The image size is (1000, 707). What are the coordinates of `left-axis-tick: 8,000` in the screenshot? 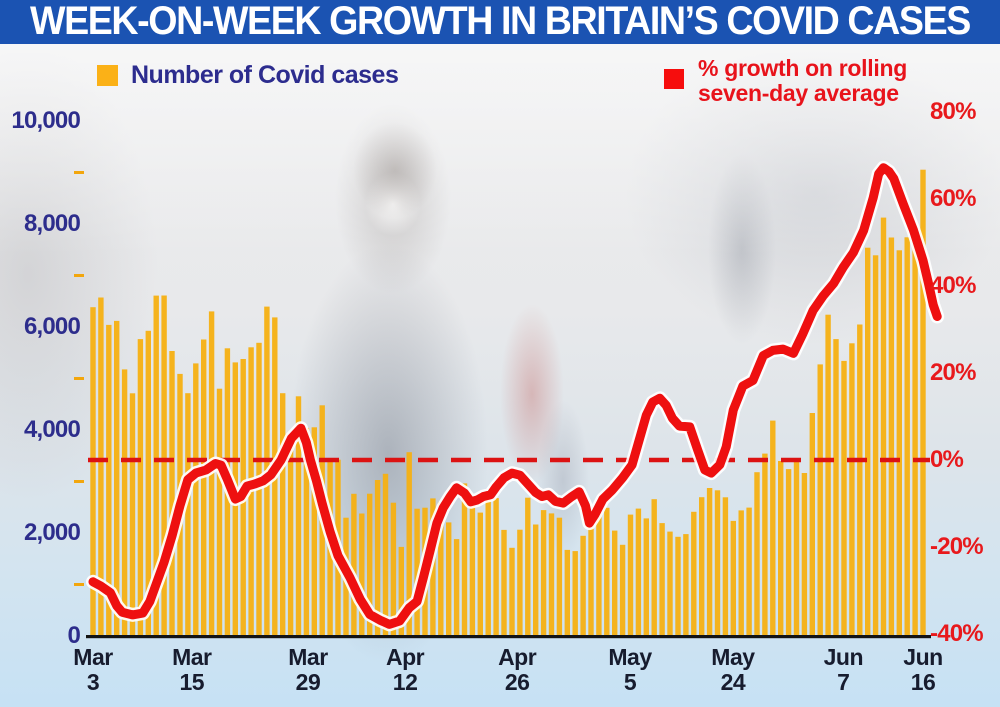 It's located at (52, 223).